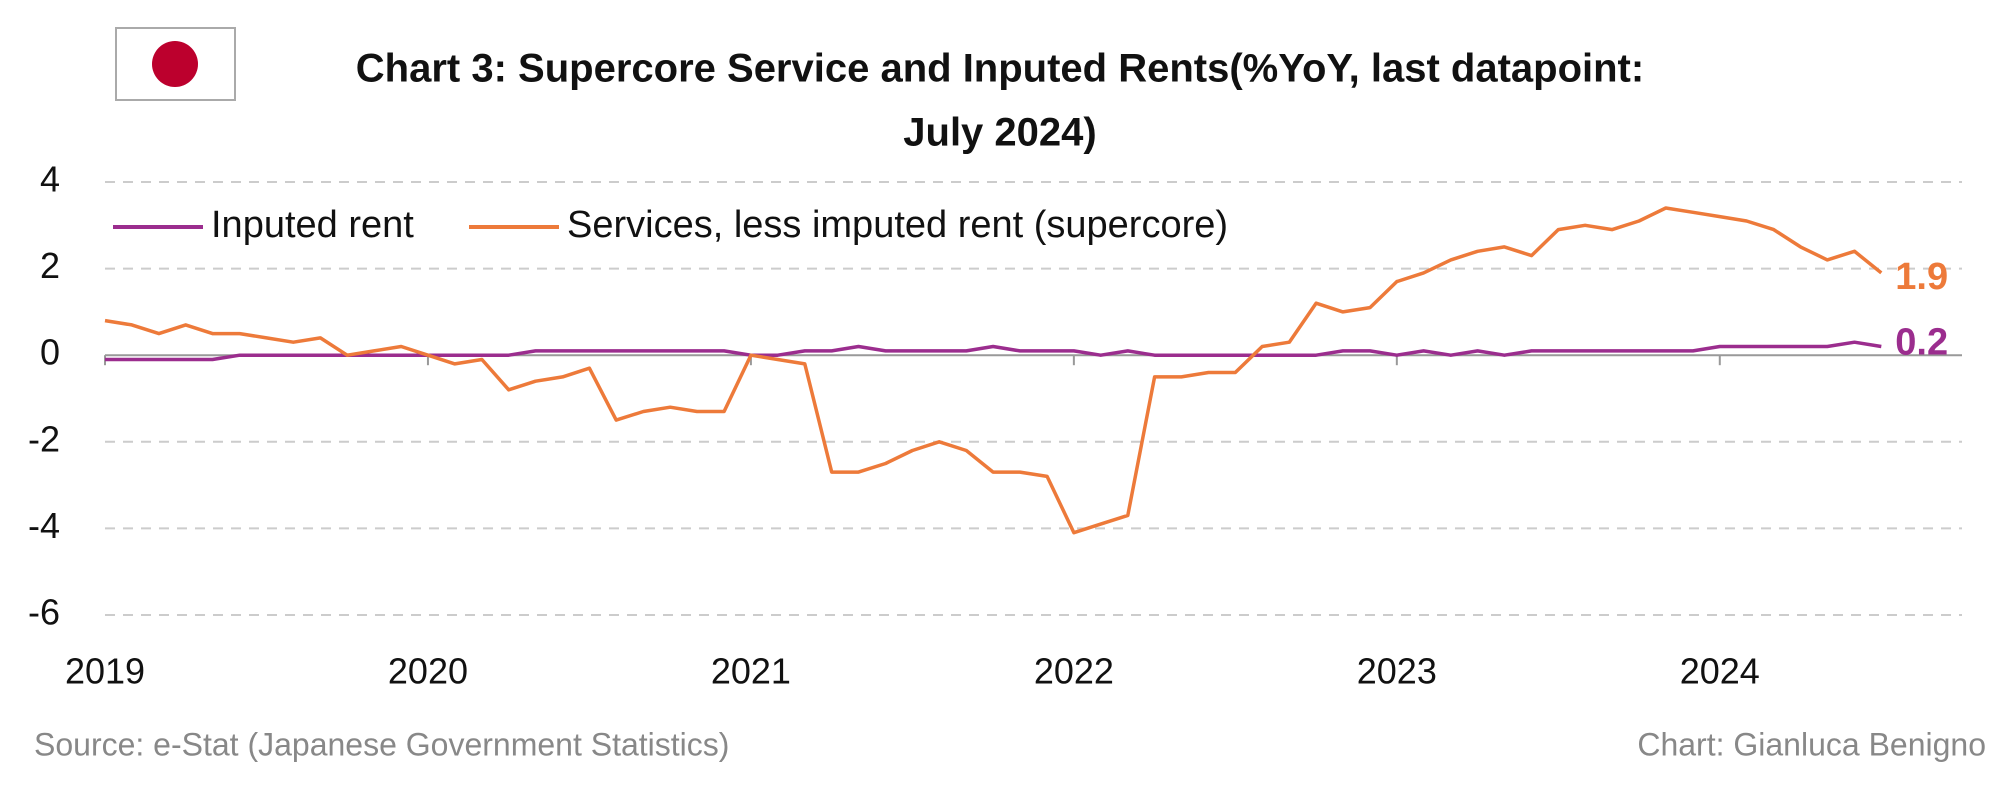 This screenshot has height=786, width=2014. What do you see at coordinates (993, 351) in the screenshot?
I see `series-line` at bounding box center [993, 351].